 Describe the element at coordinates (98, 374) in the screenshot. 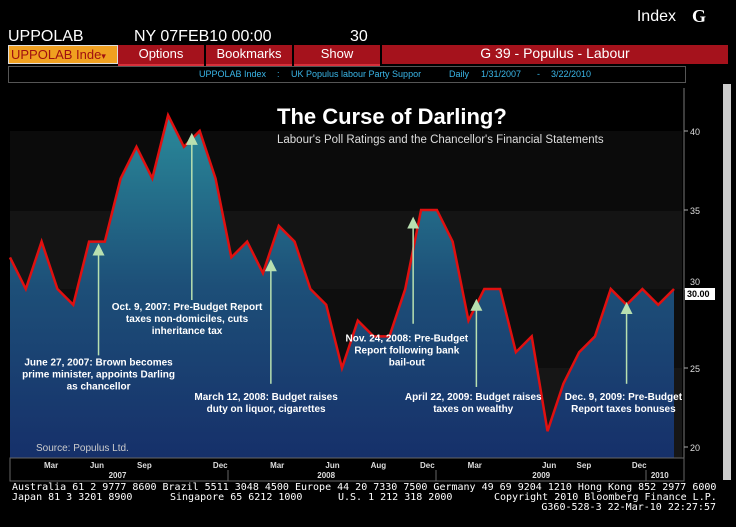

I see `annotation-text: prime minister, appoints Darling` at that location.